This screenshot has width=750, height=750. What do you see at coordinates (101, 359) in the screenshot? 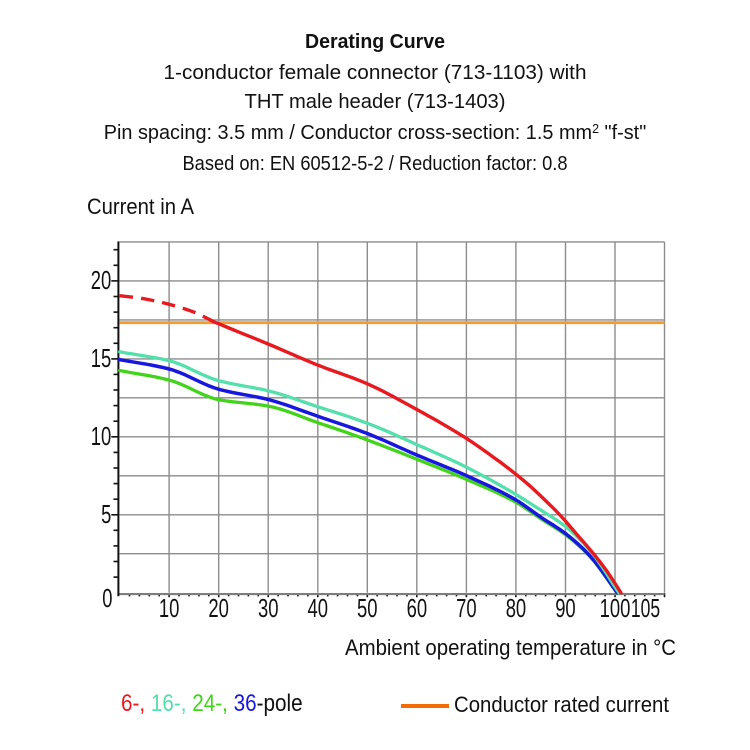
I see `svg-text: 15` at bounding box center [101, 359].